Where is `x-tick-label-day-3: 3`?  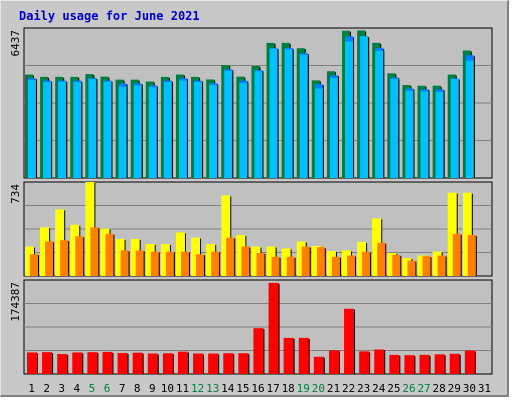
x-tick-label-day-3: 3 is located at coordinates (61, 388).